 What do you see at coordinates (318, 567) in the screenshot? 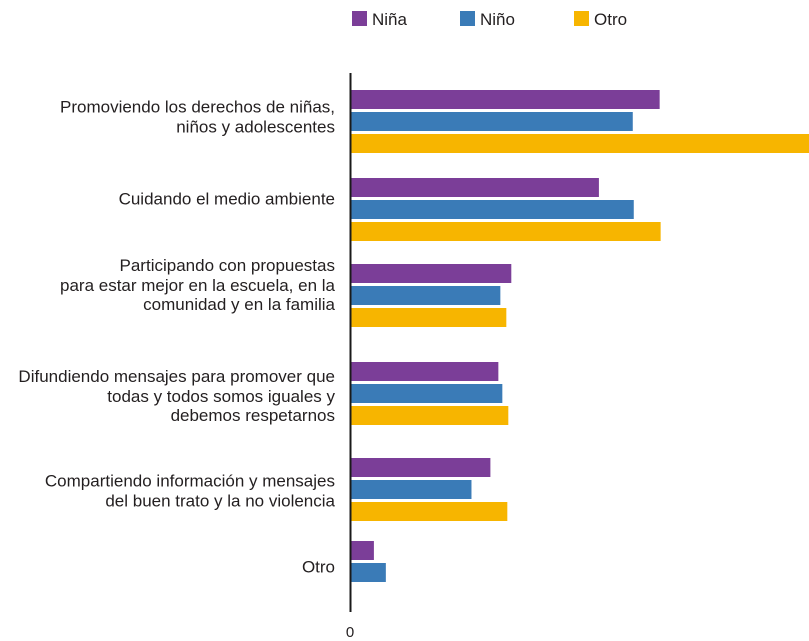
I see `category-label-6: Otro` at bounding box center [318, 567].